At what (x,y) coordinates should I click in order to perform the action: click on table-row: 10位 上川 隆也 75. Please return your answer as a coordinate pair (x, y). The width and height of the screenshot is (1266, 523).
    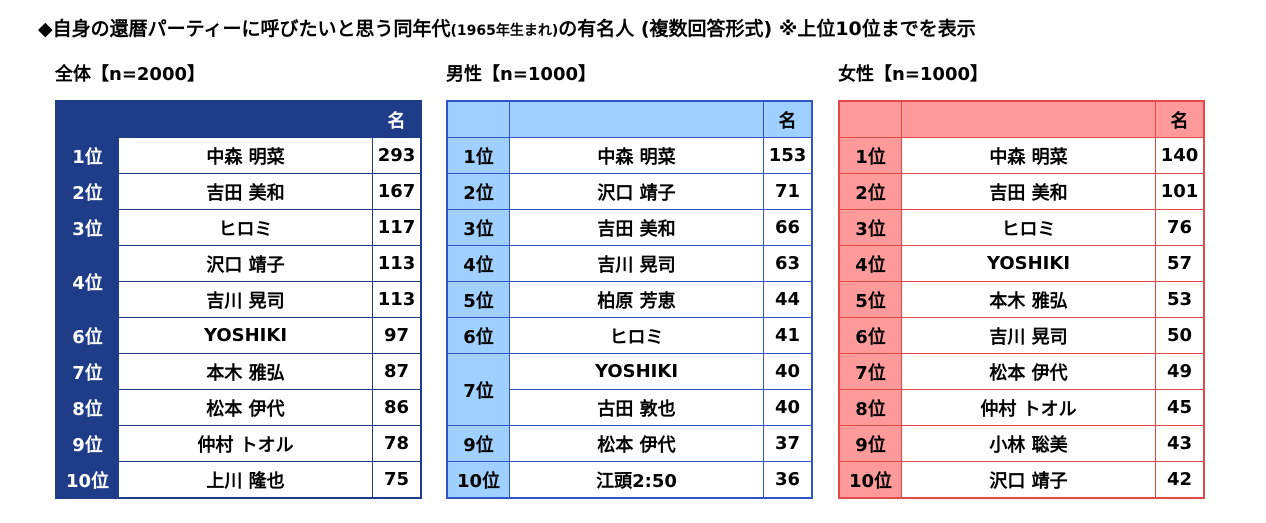
    Looking at the image, I should click on (238, 480).